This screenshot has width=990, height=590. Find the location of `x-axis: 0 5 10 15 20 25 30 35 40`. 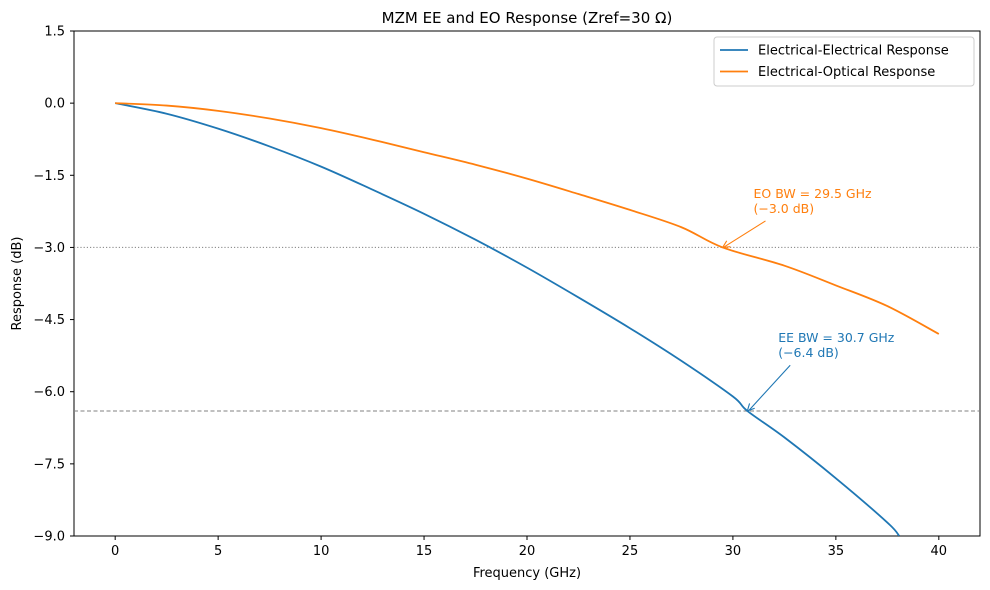

x-axis: 0 5 10 15 20 25 30 35 40 is located at coordinates (529, 547).